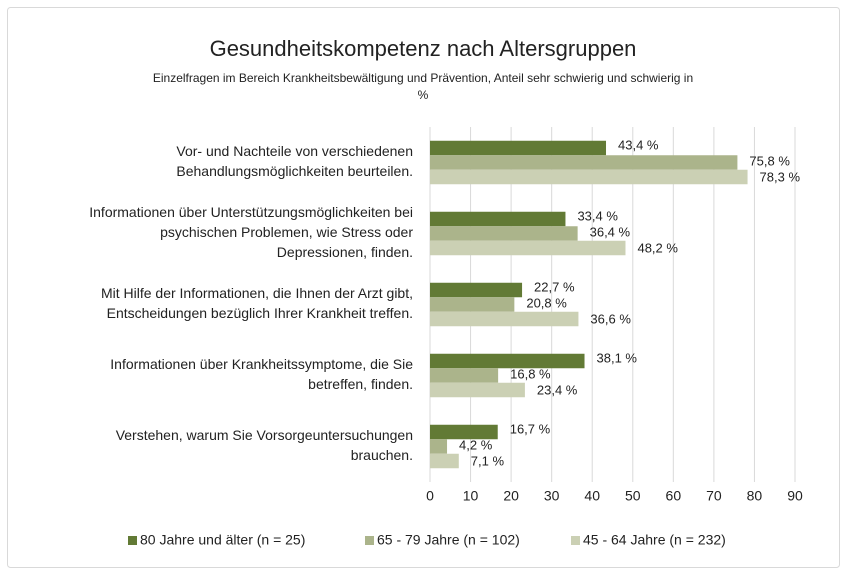  What do you see at coordinates (530, 428) in the screenshot?
I see `value-label: 16,7 %` at bounding box center [530, 428].